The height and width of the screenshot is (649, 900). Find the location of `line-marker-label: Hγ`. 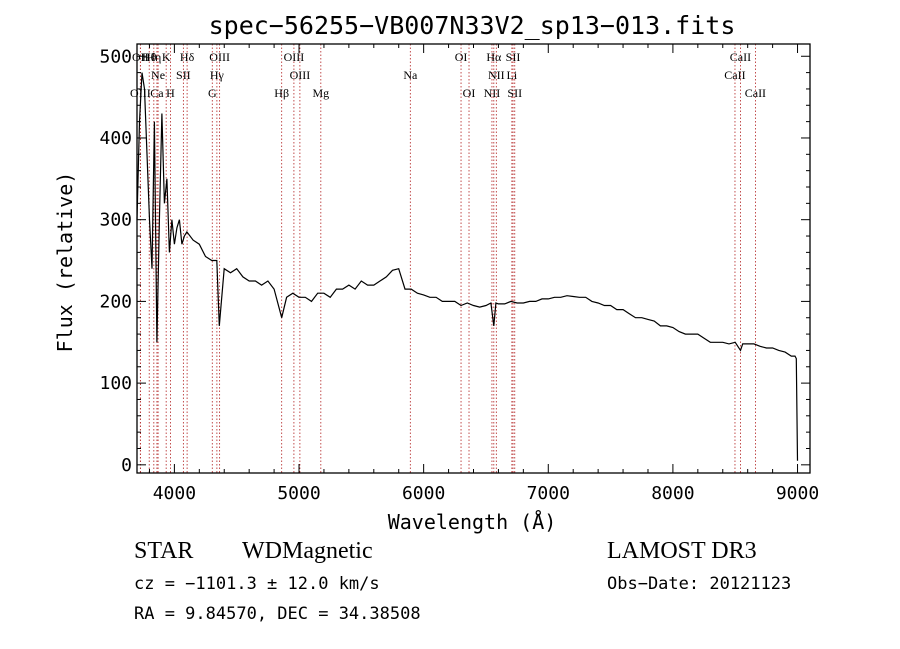

line-marker-label: Hγ is located at coordinates (217, 75).